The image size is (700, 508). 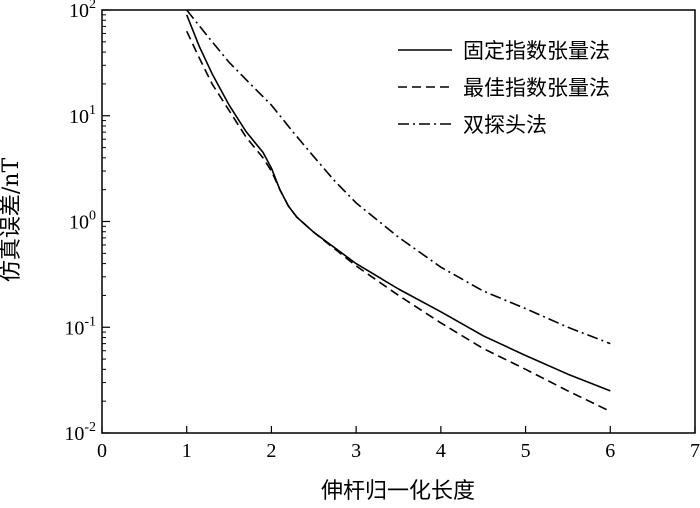 I want to click on x-tick-label: 3, so click(x=356, y=451).